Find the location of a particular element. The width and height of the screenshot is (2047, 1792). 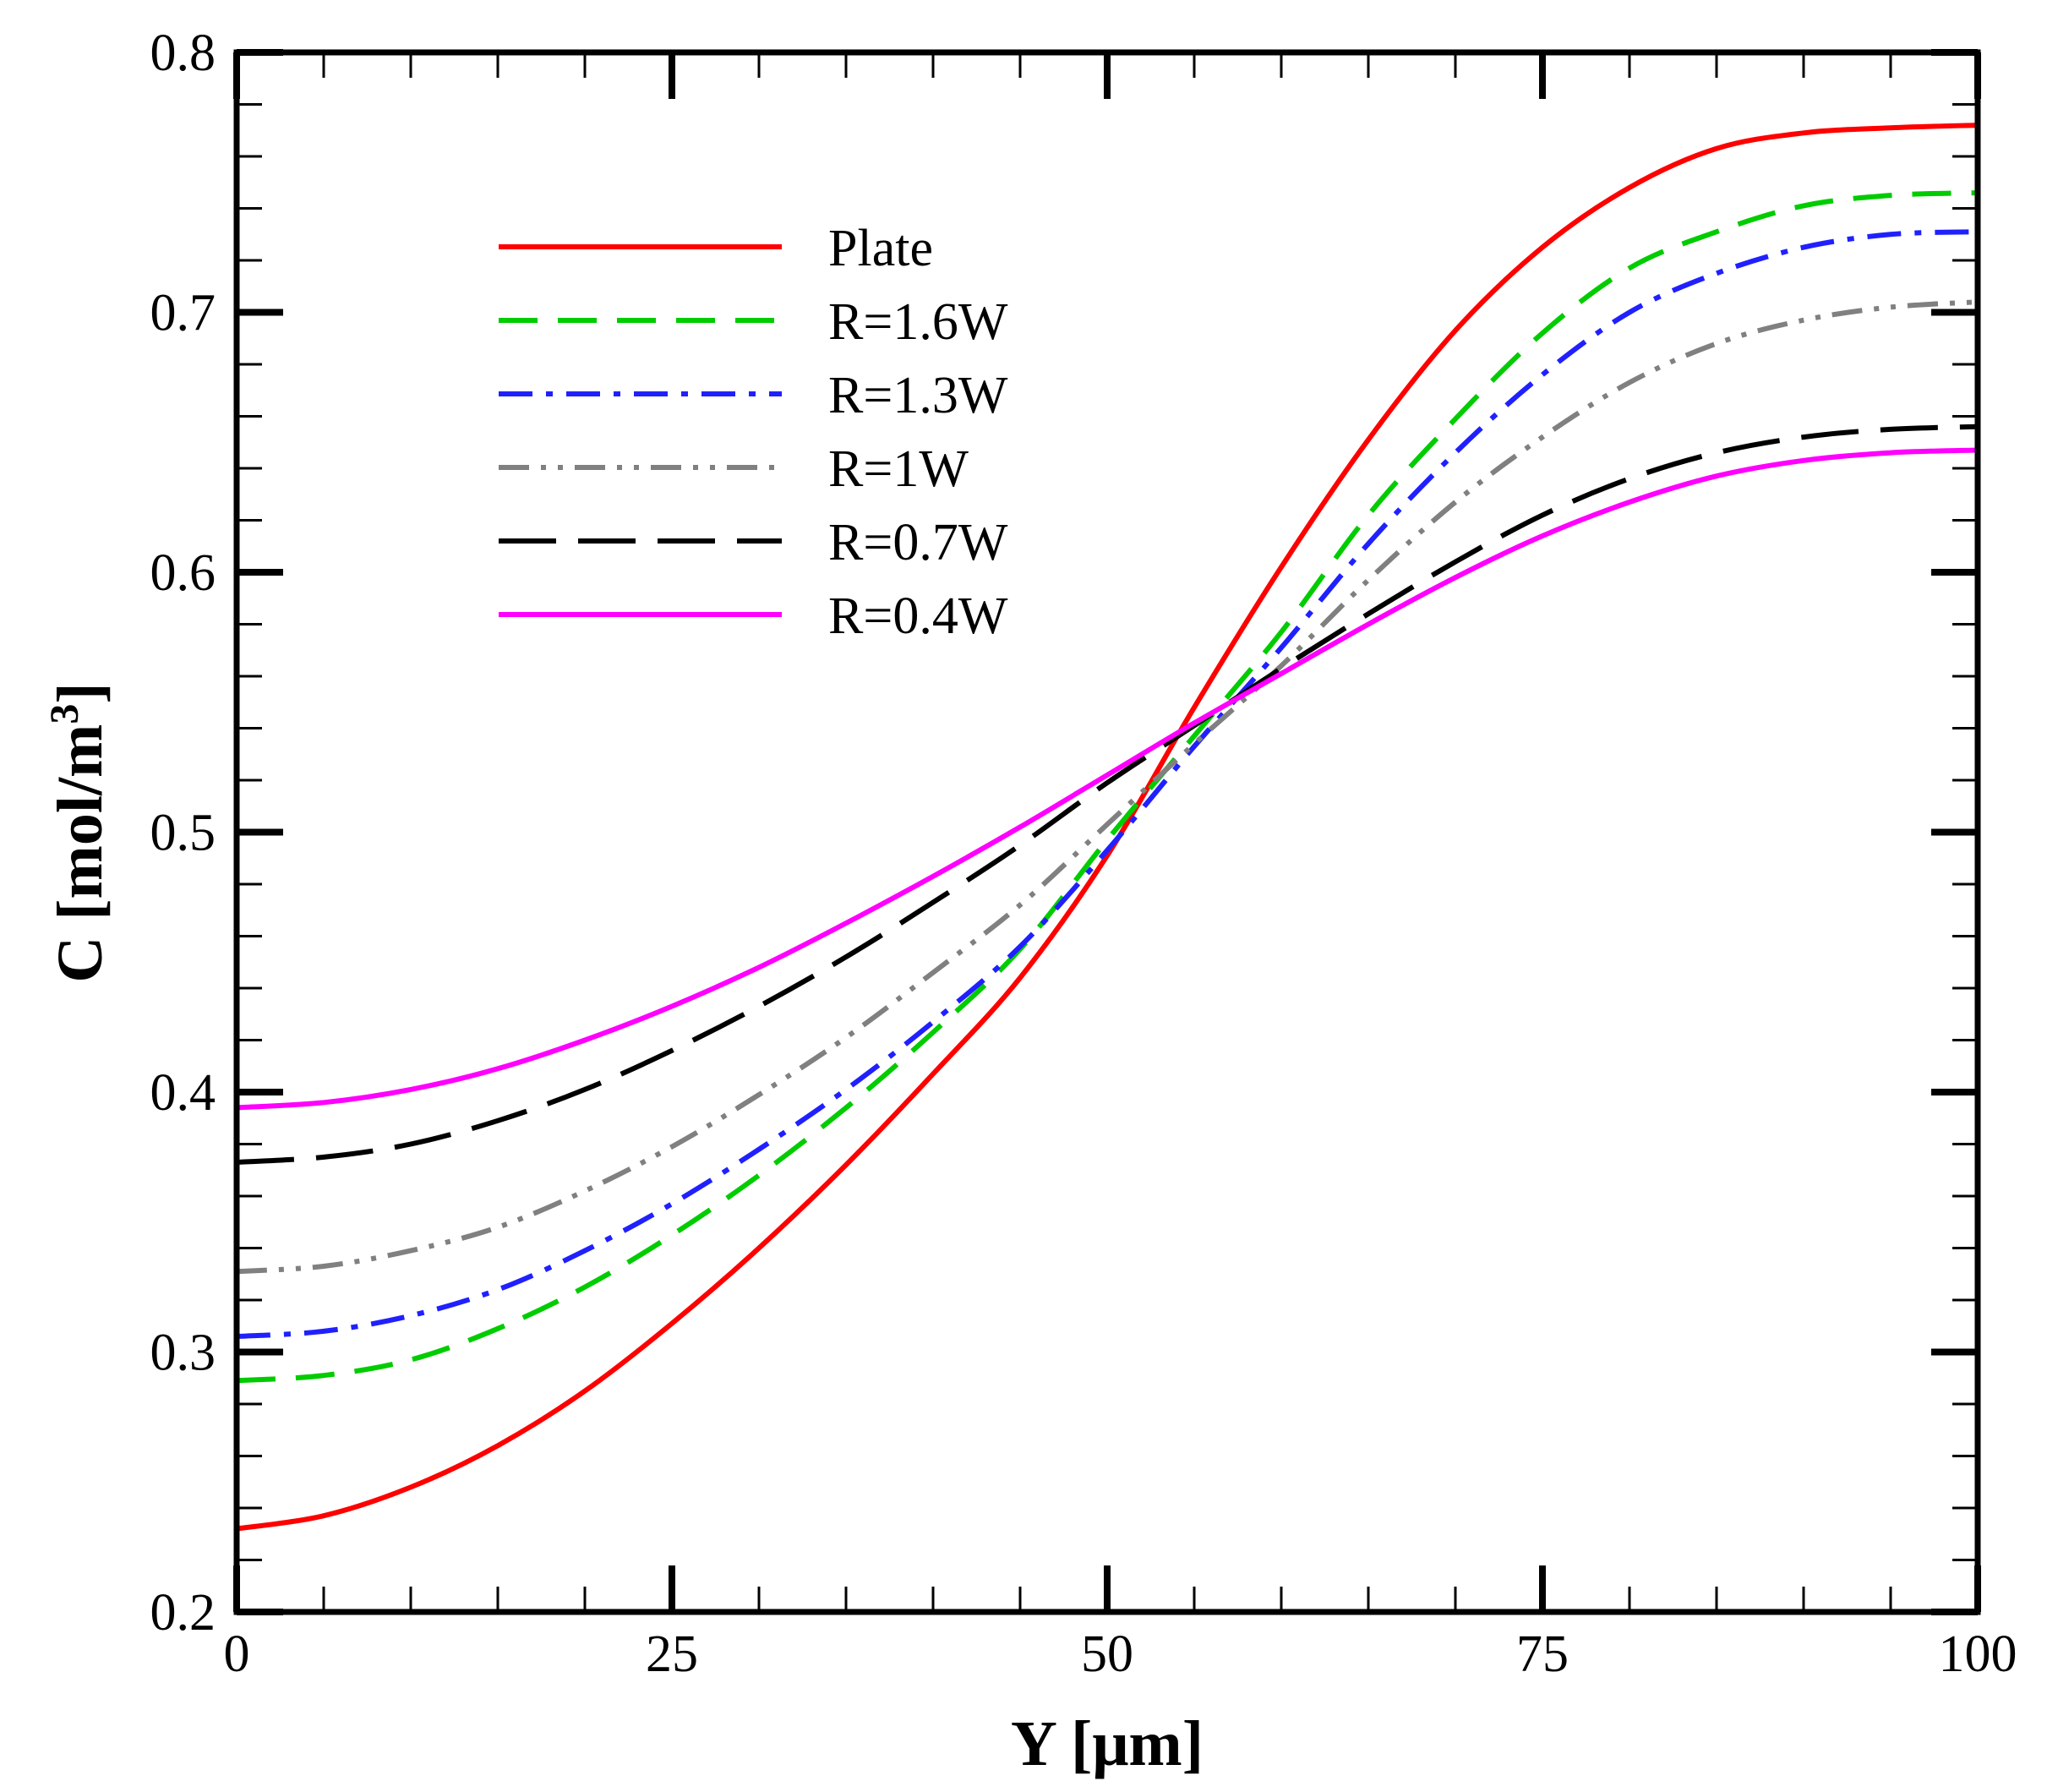

legend: Plate R=1.6W R=1.3W R=1W R=0.7W R=0.4W is located at coordinates (753, 432).